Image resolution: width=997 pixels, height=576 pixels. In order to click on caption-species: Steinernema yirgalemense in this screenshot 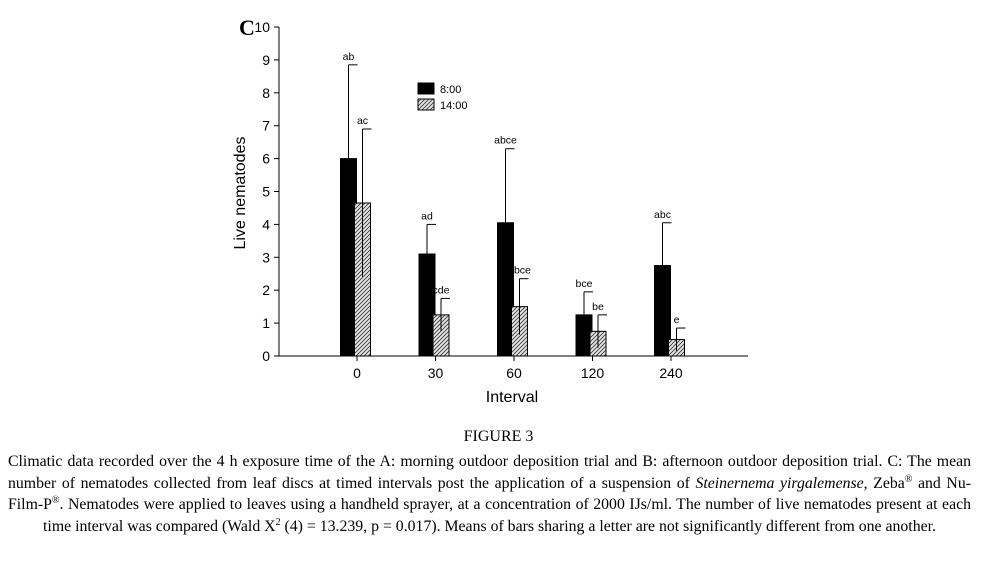, I will do `click(779, 483)`.